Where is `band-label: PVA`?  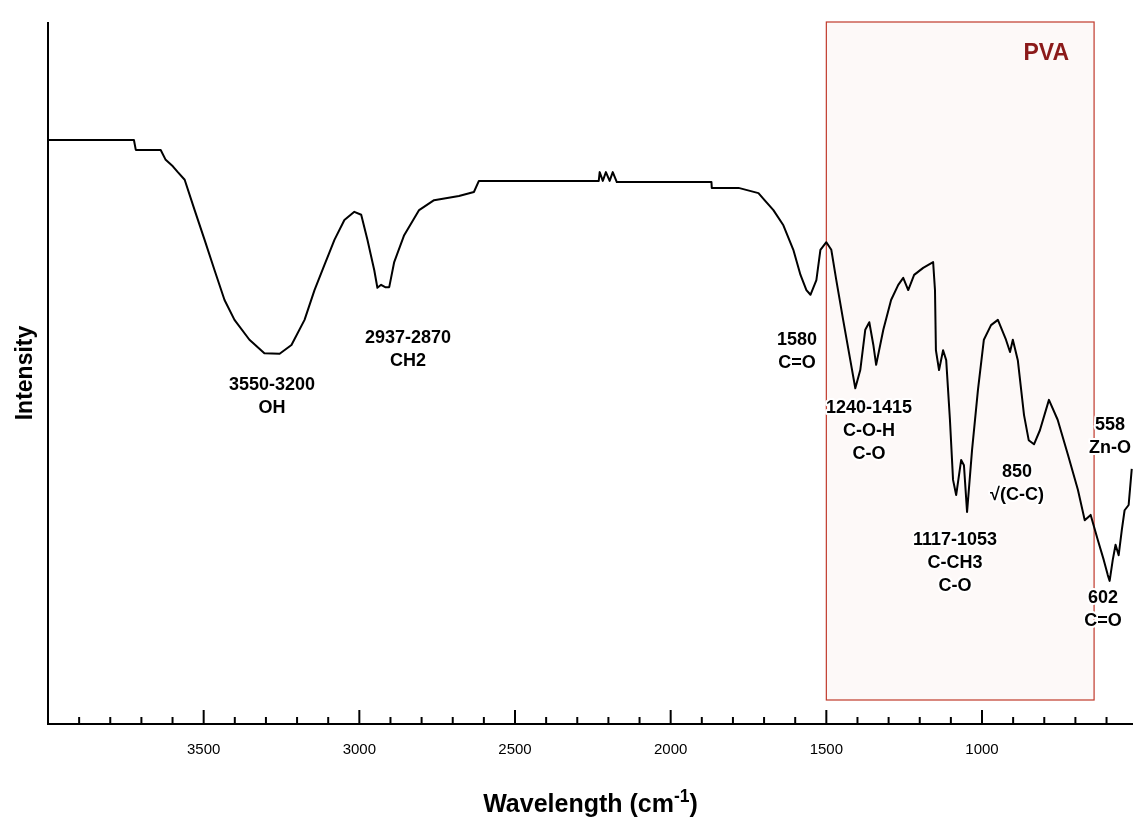 band-label: PVA is located at coordinates (1046, 52).